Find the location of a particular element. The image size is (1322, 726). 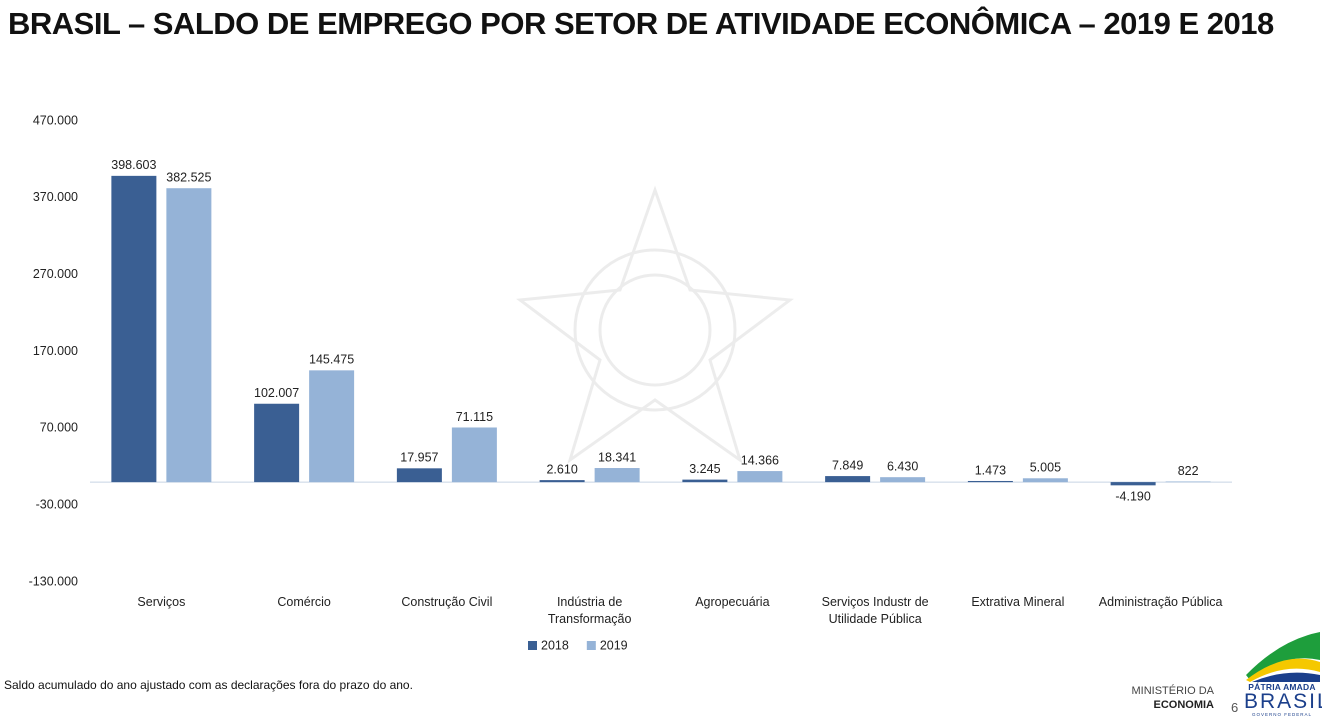

y-tick-label: -130.000 is located at coordinates (53, 581).